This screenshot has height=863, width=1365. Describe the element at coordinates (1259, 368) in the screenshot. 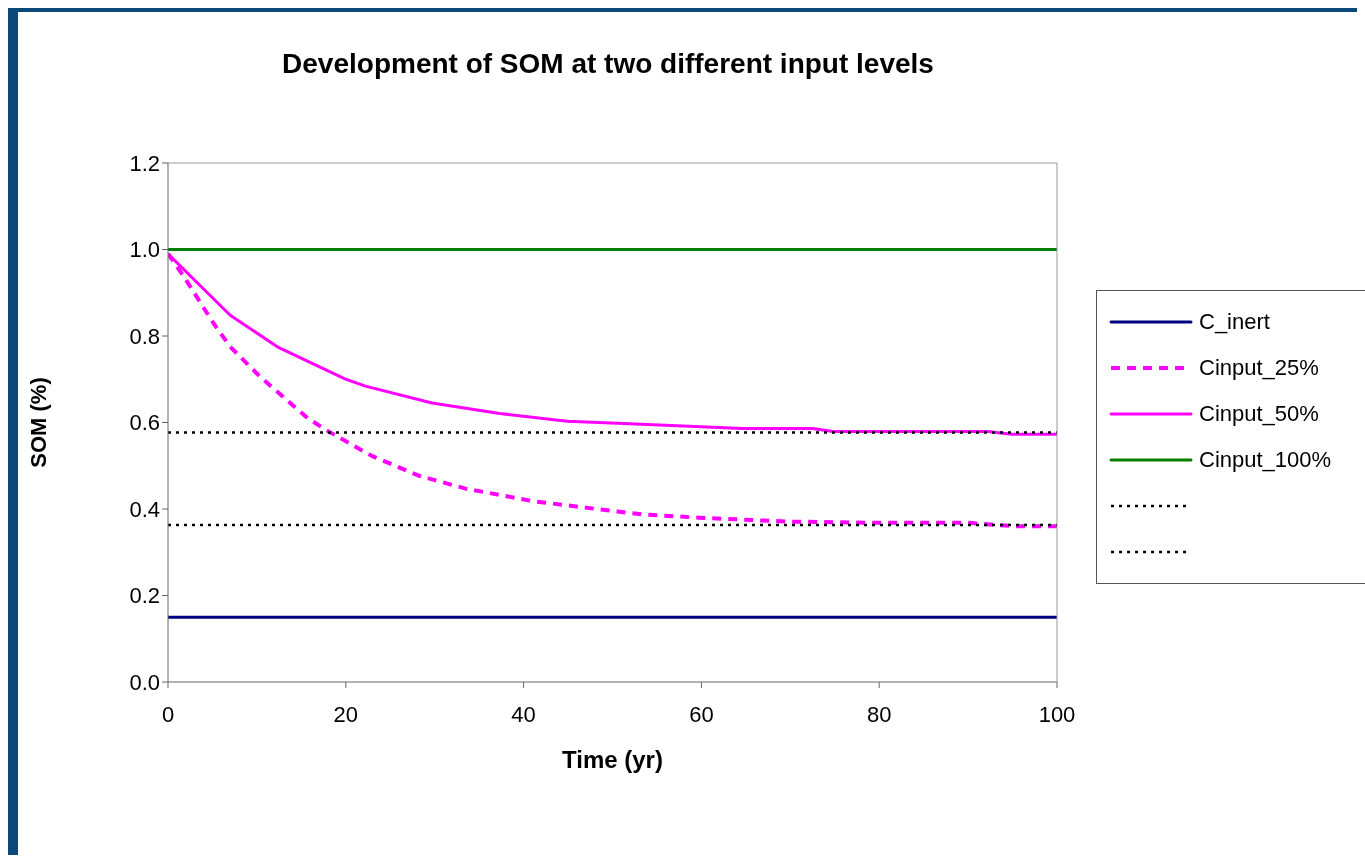

I see `legend-label: Cinput_25%` at that location.